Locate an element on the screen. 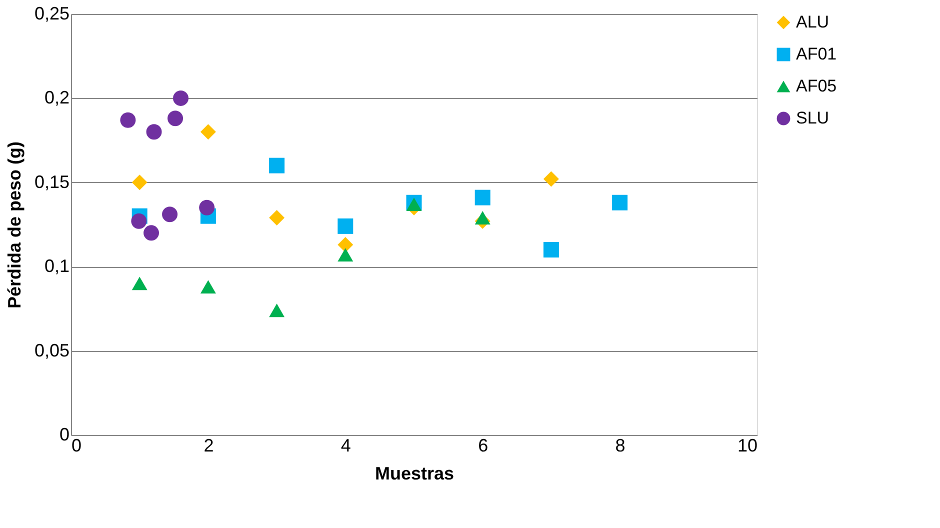 This screenshot has width=940, height=528. x-tick-label: 8 is located at coordinates (620, 446).